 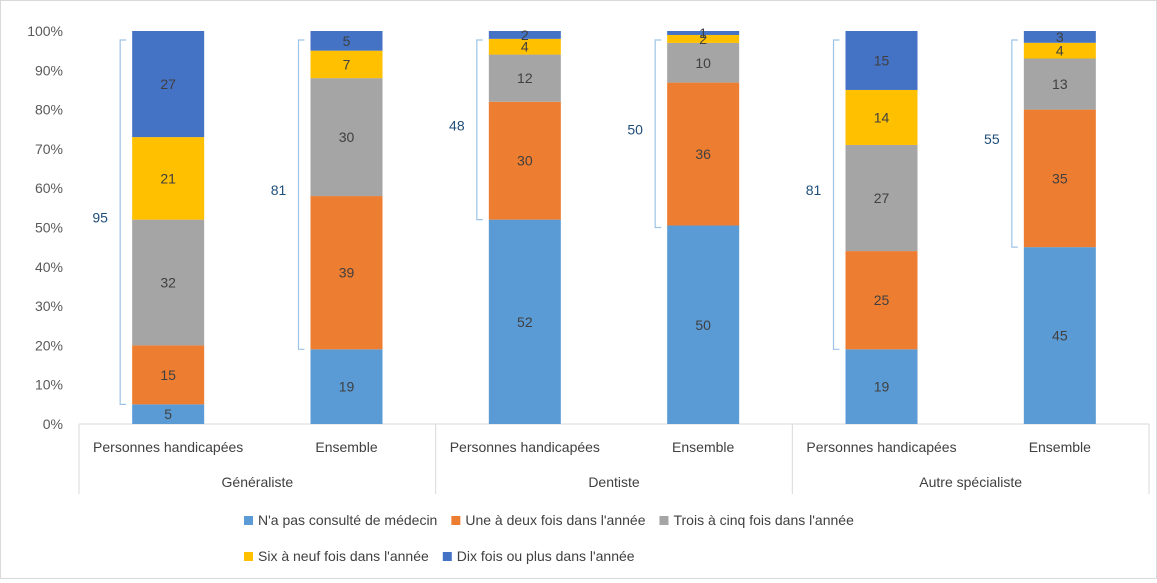 I want to click on legend-entry: Six à neuf fois dans l'année, so click(x=343, y=556).